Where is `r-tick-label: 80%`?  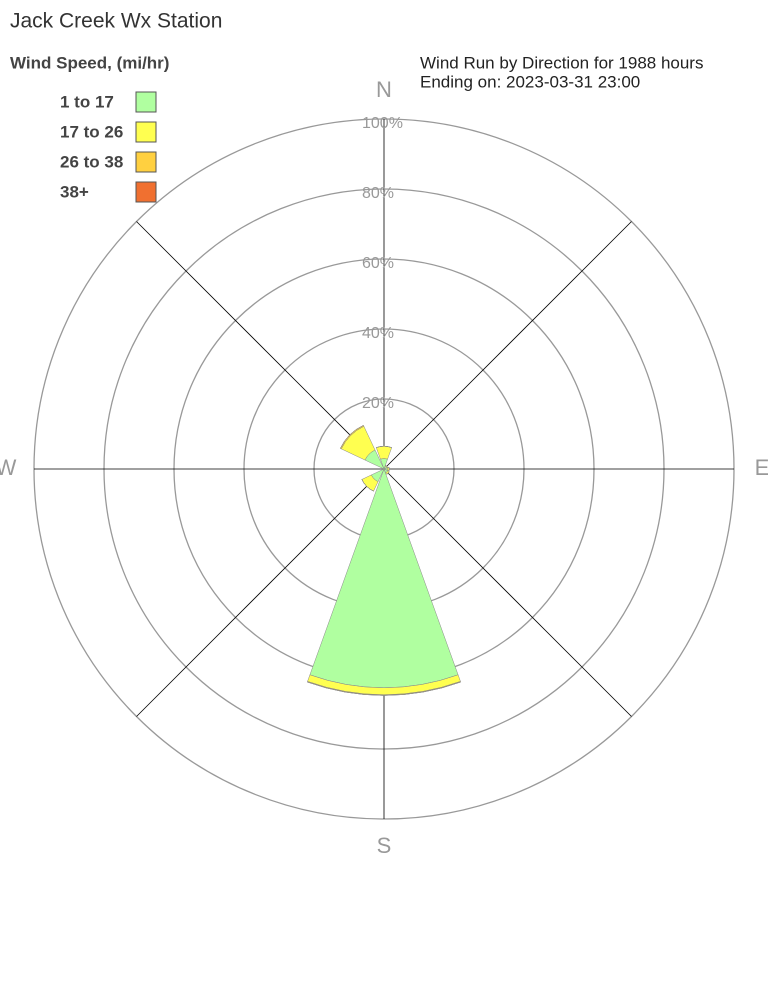
r-tick-label: 80% is located at coordinates (378, 193).